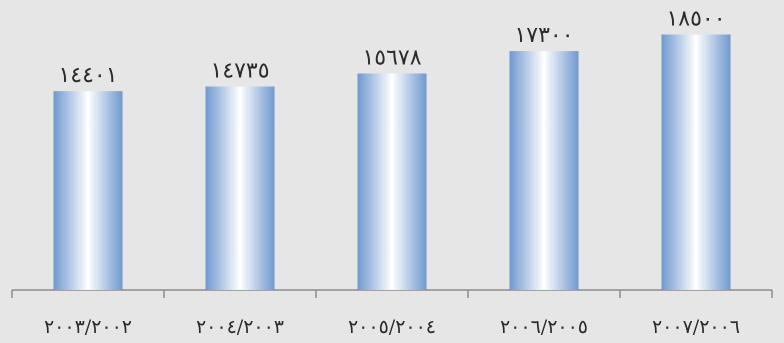  Describe the element at coordinates (543, 35) in the screenshot. I see `bar-value-label: ١٧٣٠٠` at that location.